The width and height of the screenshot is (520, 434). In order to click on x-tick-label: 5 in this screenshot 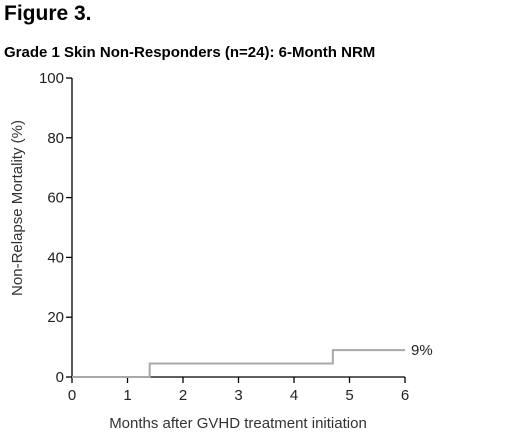, I will do `click(349, 395)`.